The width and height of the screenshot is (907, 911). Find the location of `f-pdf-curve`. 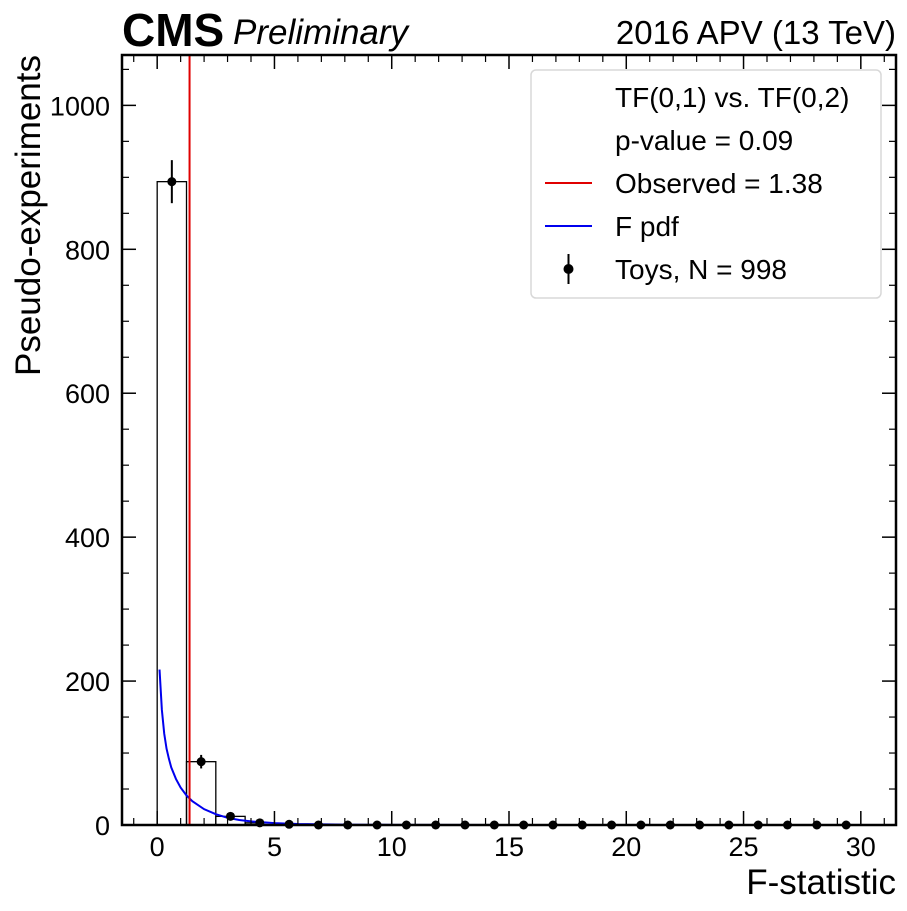

f-pdf-curve is located at coordinates (509, 747).